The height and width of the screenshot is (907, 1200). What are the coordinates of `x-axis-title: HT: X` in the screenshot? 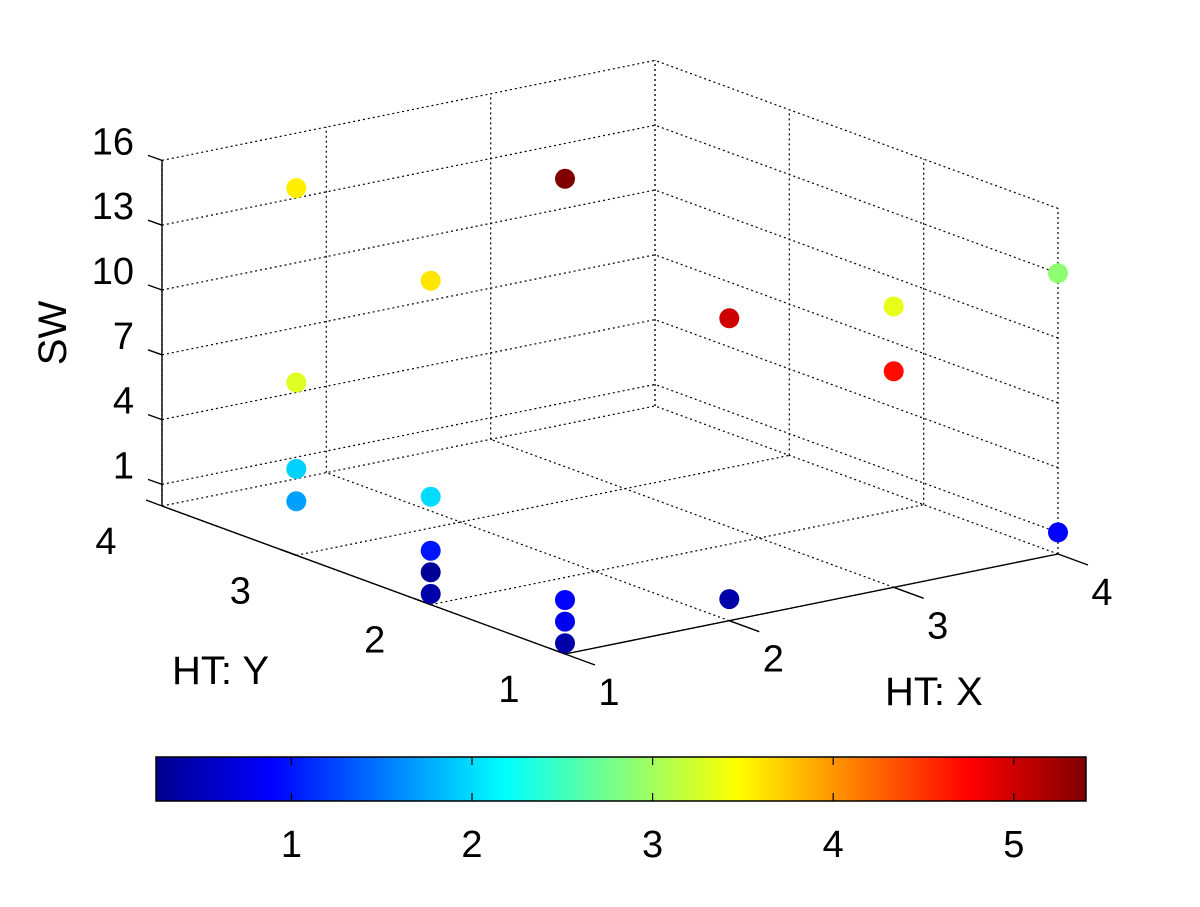 It's located at (934, 692).